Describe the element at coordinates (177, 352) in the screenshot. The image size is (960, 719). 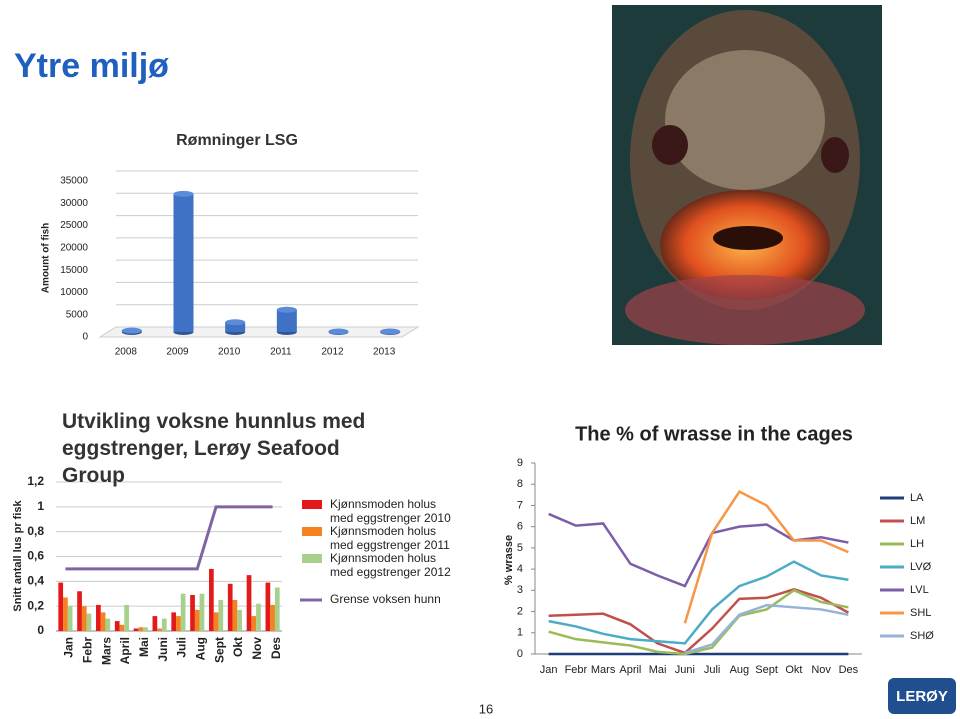
I see `x-tick-label: 2009` at that location.